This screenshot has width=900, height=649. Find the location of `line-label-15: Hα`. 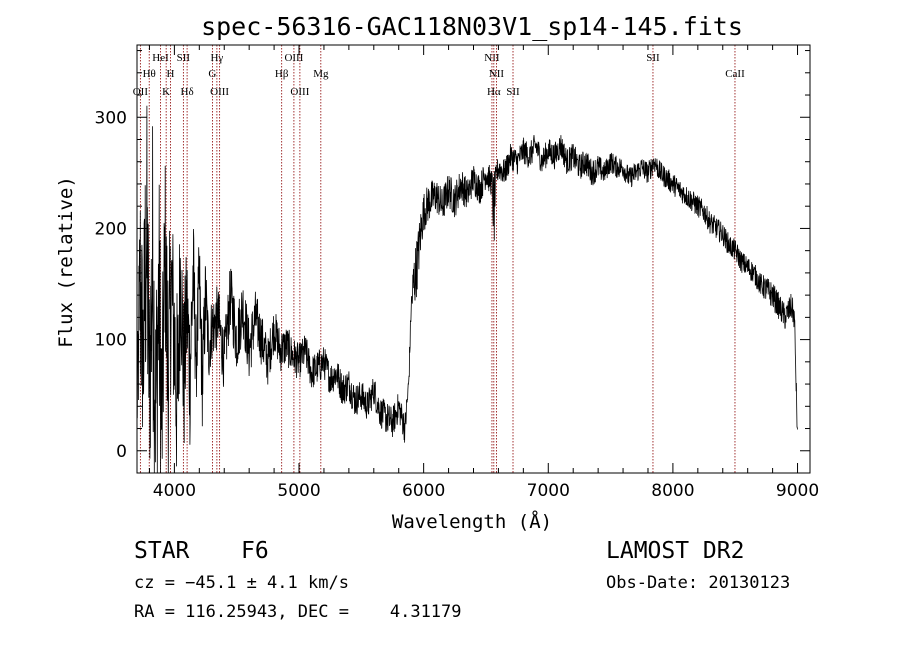

line-label-15: Hα is located at coordinates (494, 92).